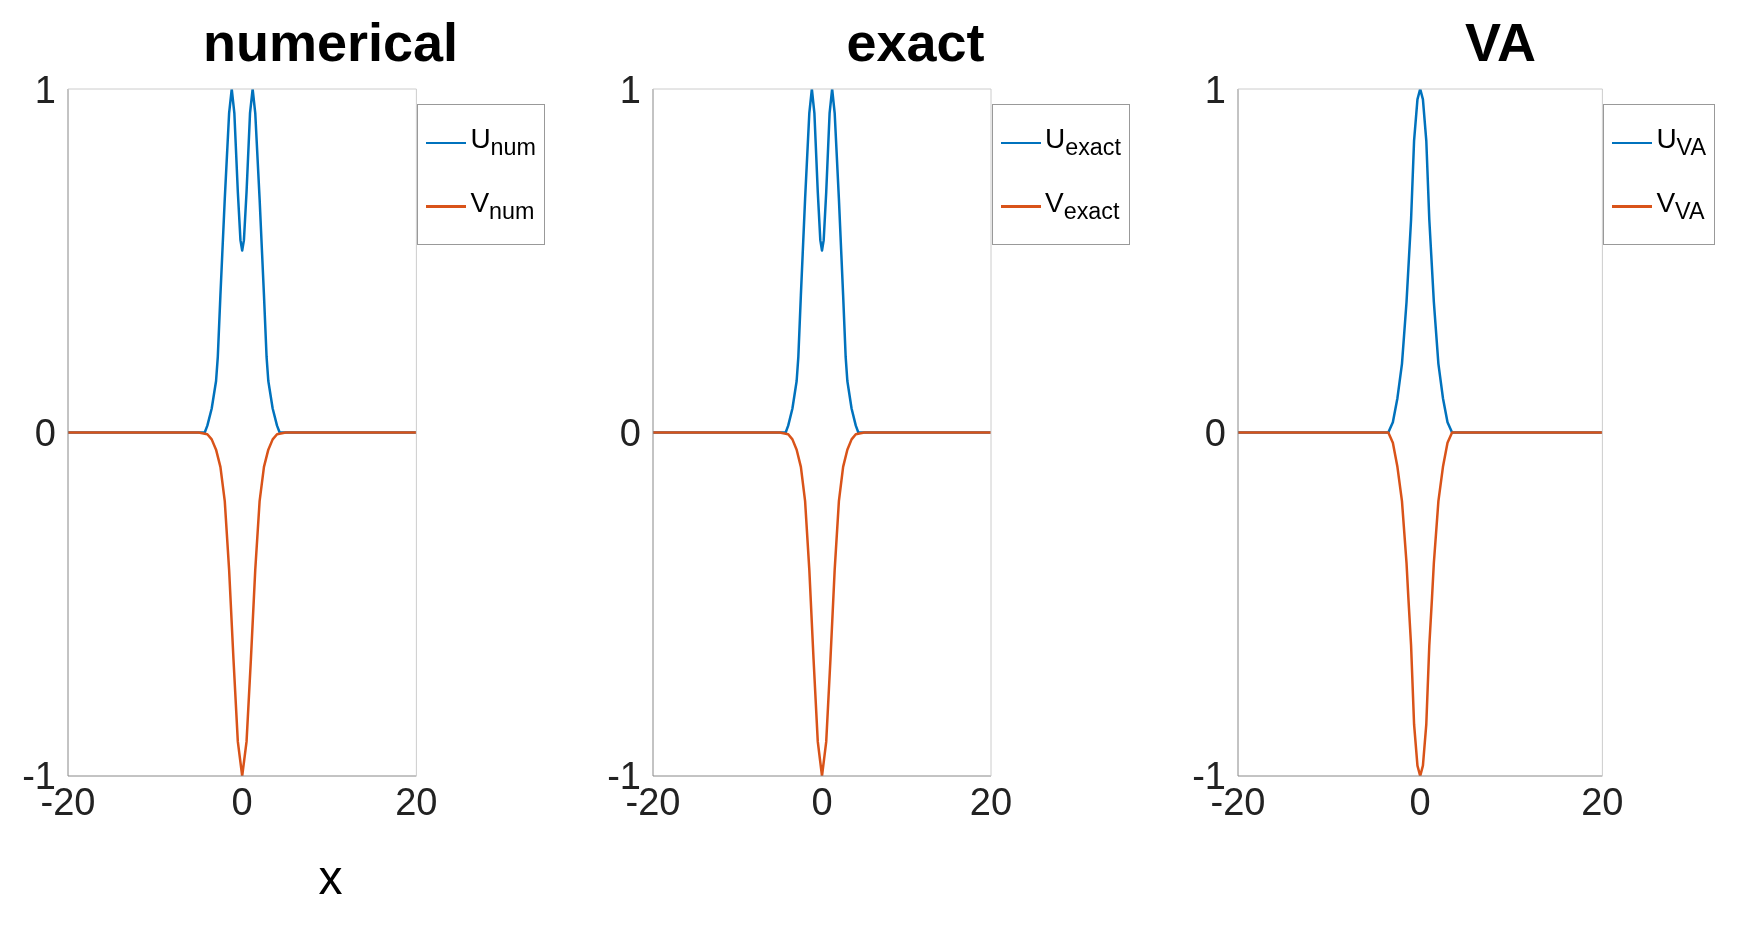  What do you see at coordinates (1680, 205) in the screenshot?
I see `legend-label: V$_{VA}$` at bounding box center [1680, 205].